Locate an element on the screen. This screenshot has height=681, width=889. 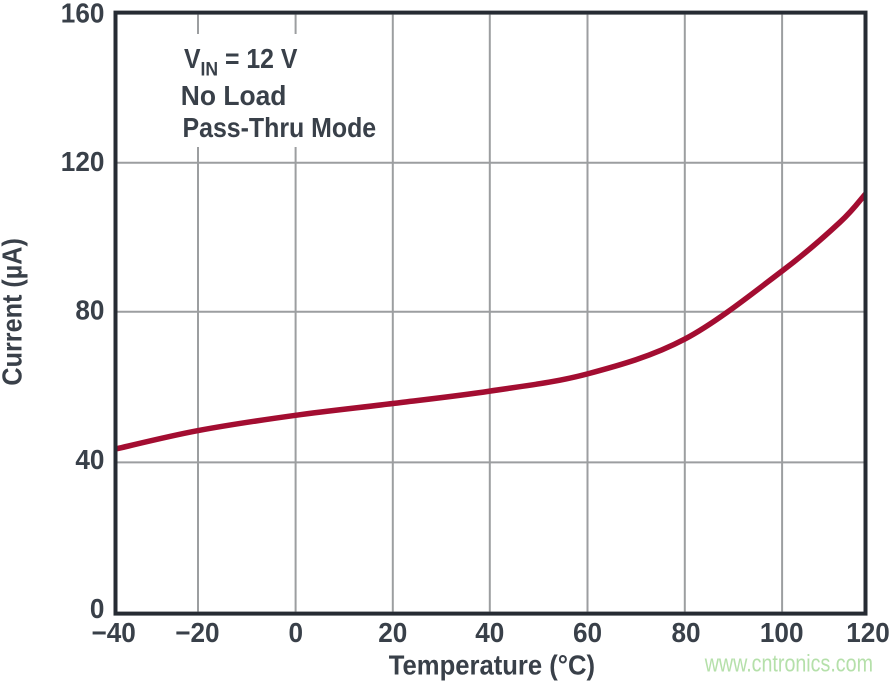
svg-text: No Load is located at coordinates (234, 96).